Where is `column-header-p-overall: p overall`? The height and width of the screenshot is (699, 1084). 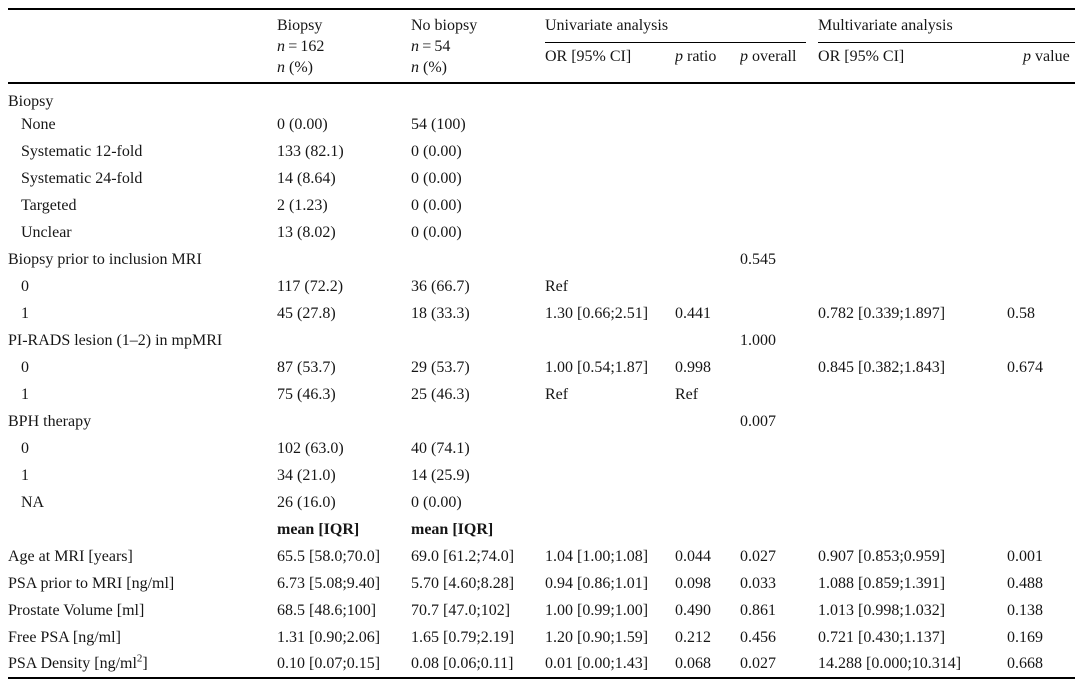 column-header-p-overall: p overall is located at coordinates (768, 56).